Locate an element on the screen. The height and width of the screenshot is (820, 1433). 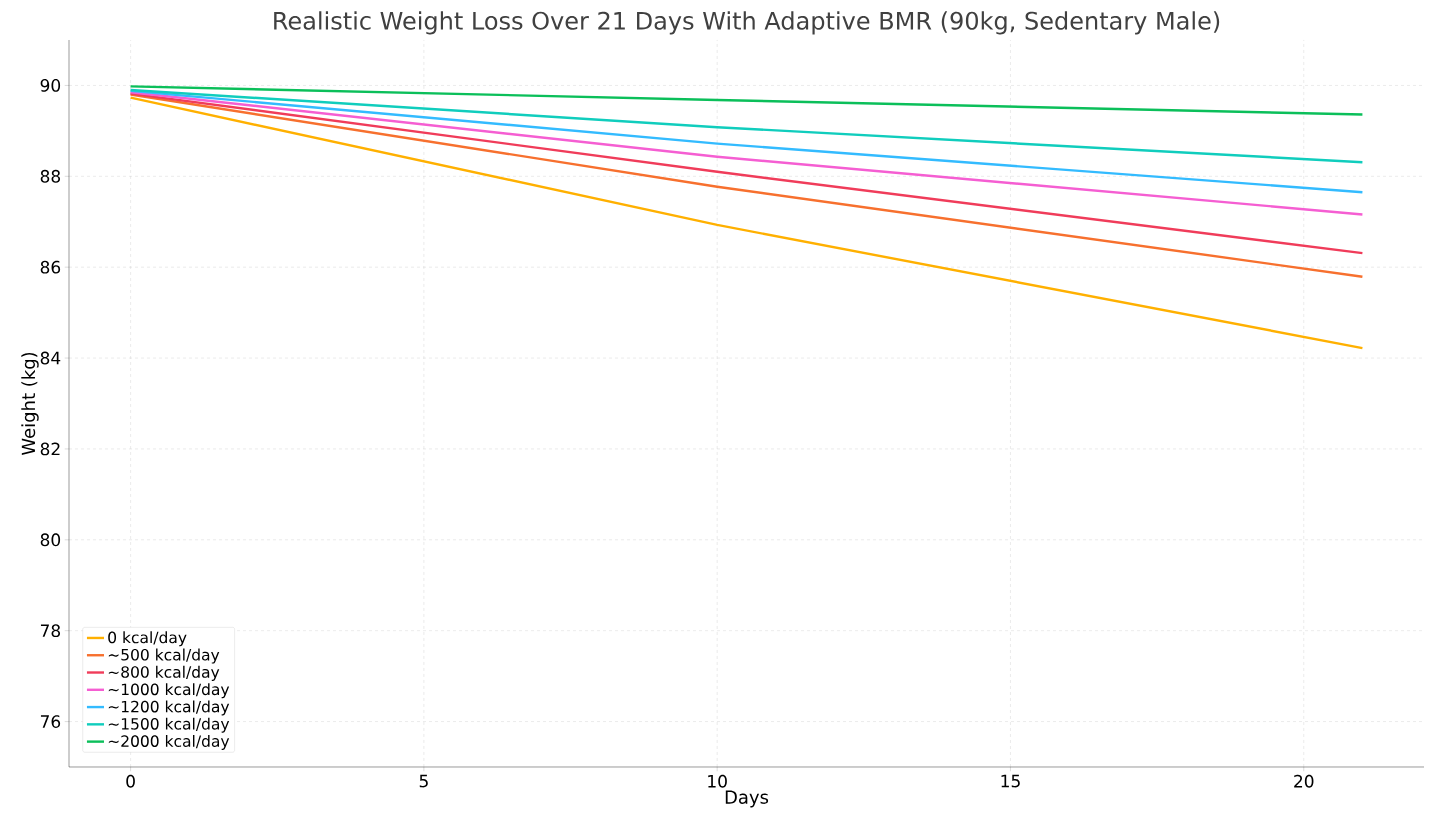
chart-title: Realistic Weight Loss Over 21 Days With Adaptive BMR (90kg, Sedentary Male) is located at coordinates (747, 23).